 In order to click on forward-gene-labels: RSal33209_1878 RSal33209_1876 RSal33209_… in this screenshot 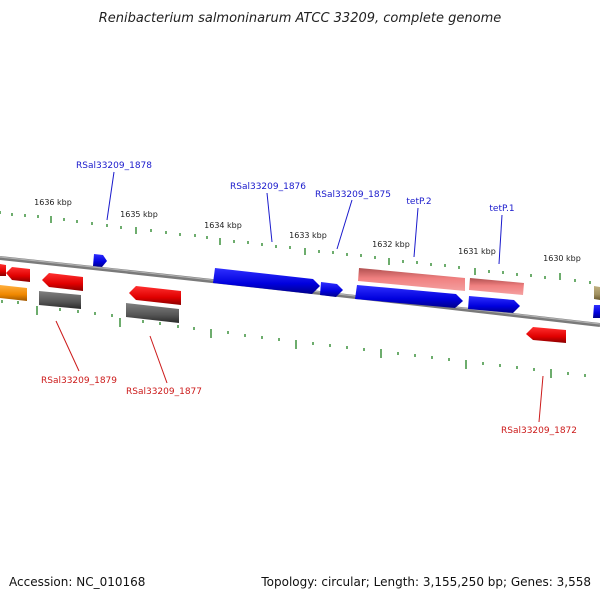, I will do `click(295, 213)`.